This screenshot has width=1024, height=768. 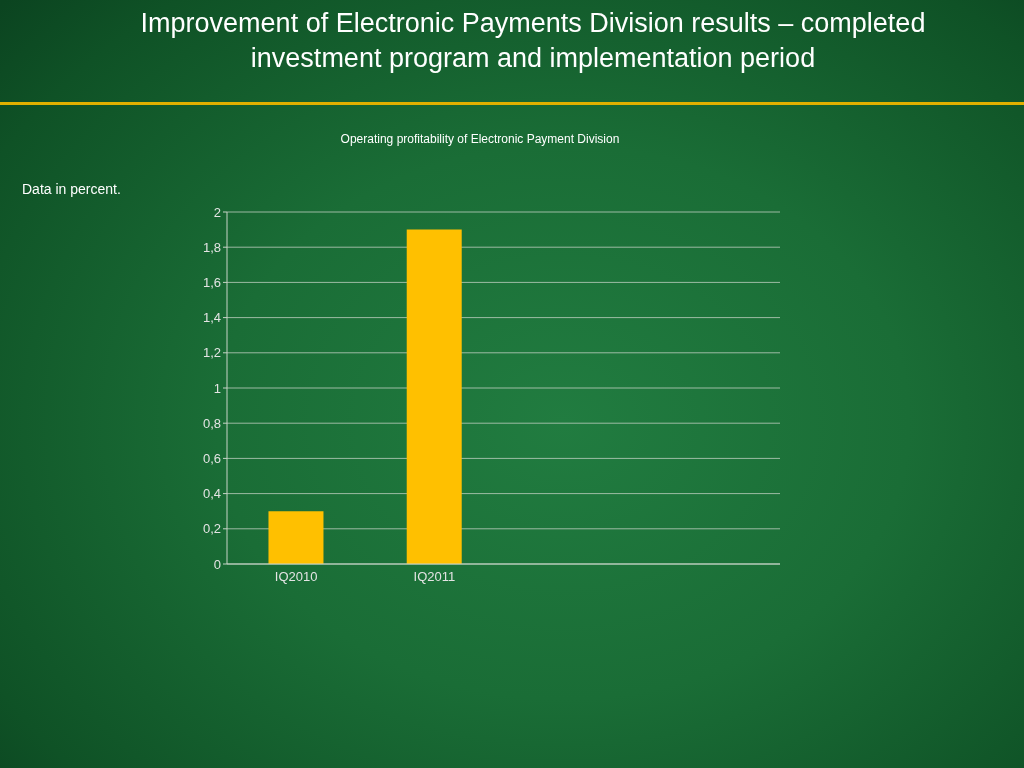 I want to click on y-tick-label: 1, so click(x=217, y=388).